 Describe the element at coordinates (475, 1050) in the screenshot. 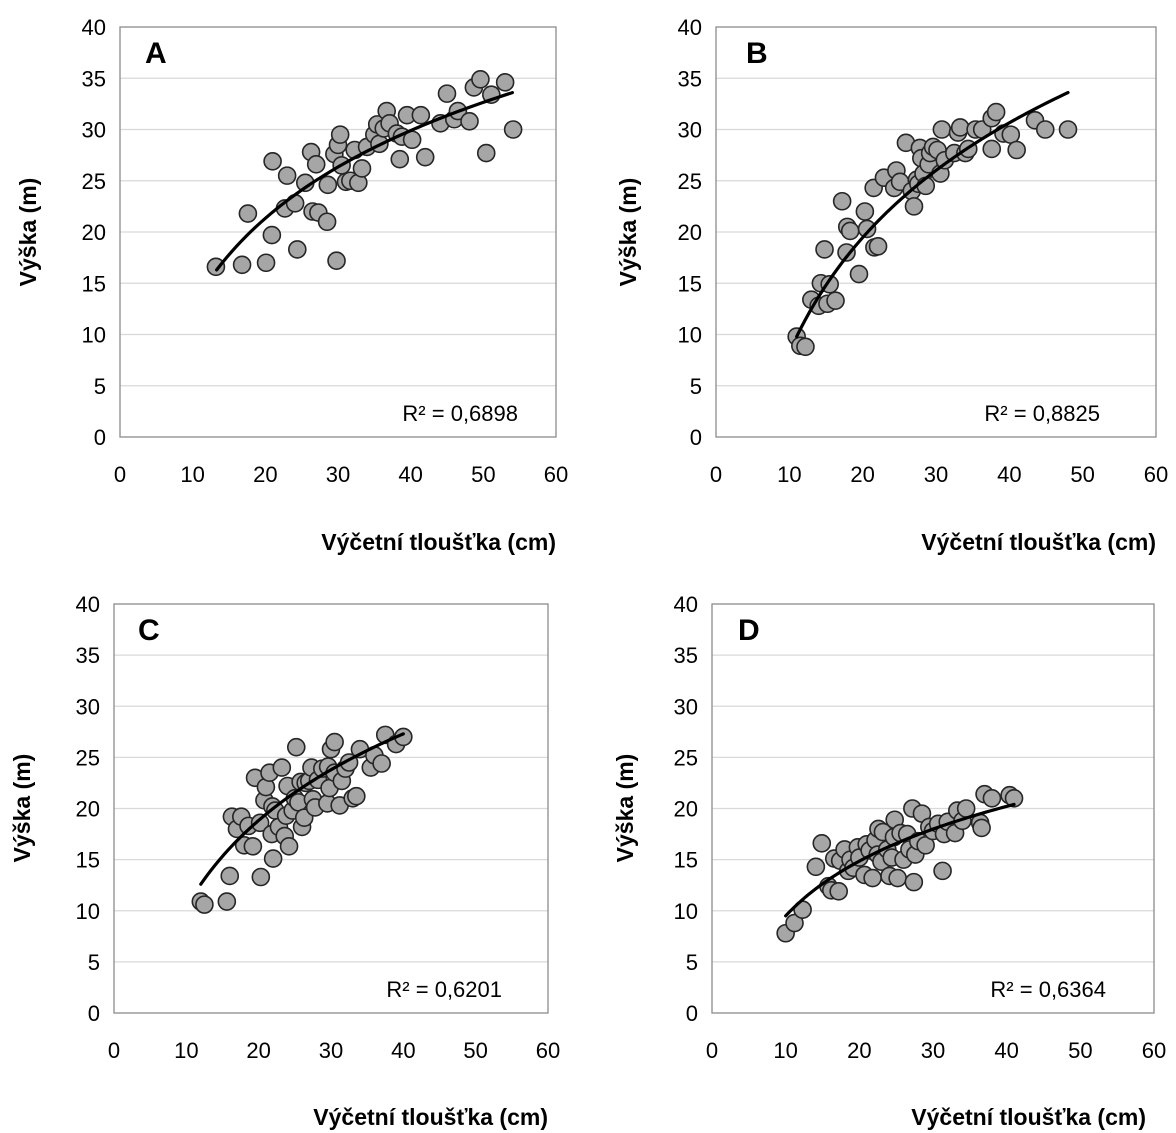

I see `chart-c-x-tick-label: 50` at that location.